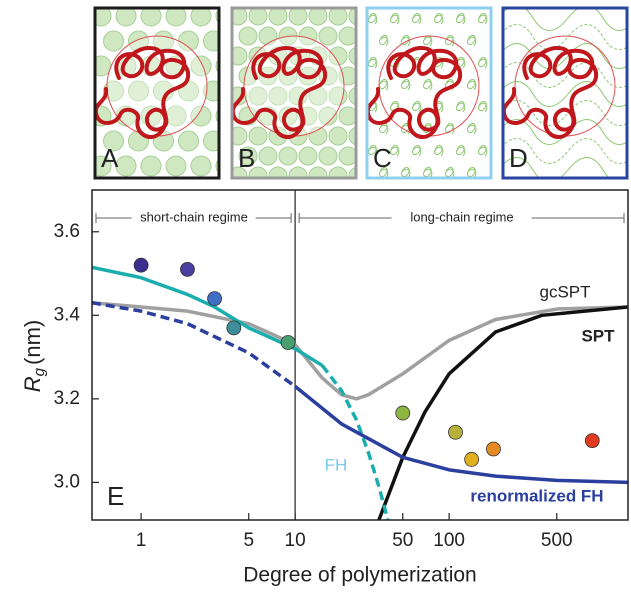  What do you see at coordinates (115, 496) in the screenshot?
I see `panel-letter: E` at bounding box center [115, 496].